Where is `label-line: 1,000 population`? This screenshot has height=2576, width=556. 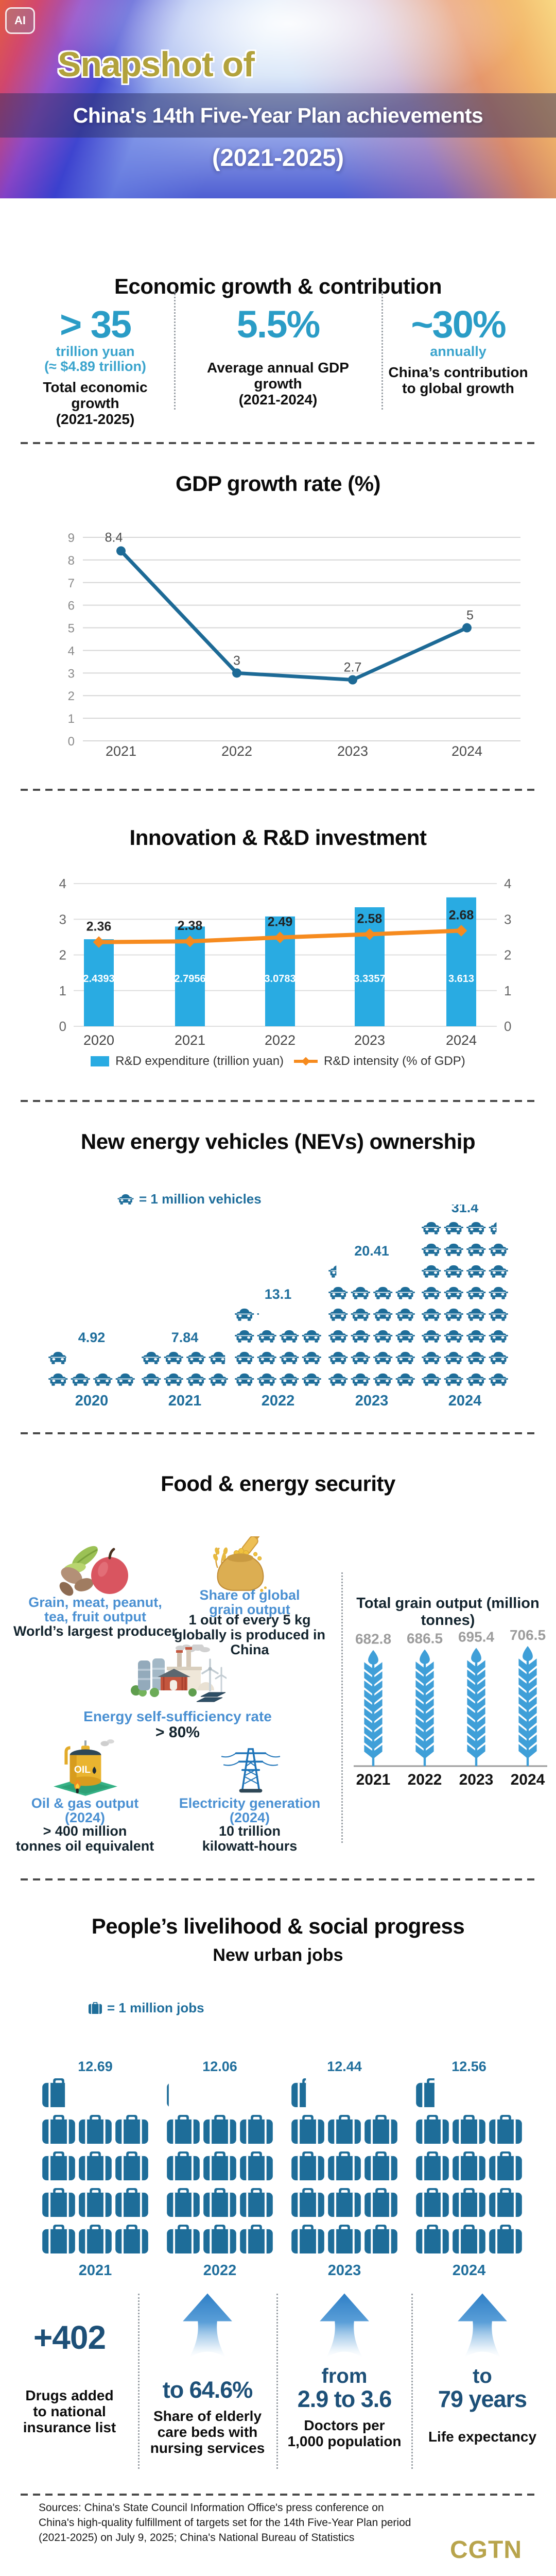 label-line: 1,000 population is located at coordinates (344, 2441).